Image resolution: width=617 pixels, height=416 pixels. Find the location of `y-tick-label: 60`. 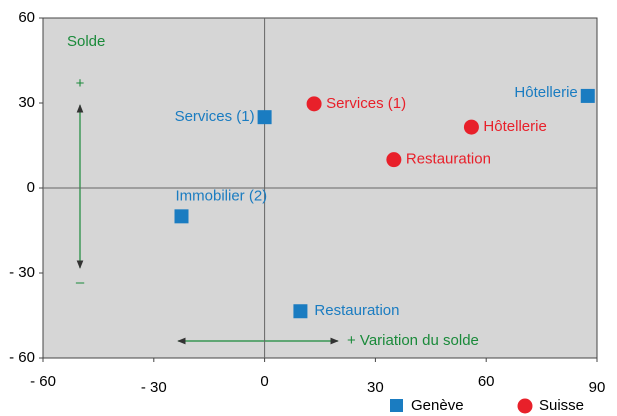

y-tick-label: 60 is located at coordinates (26, 17).